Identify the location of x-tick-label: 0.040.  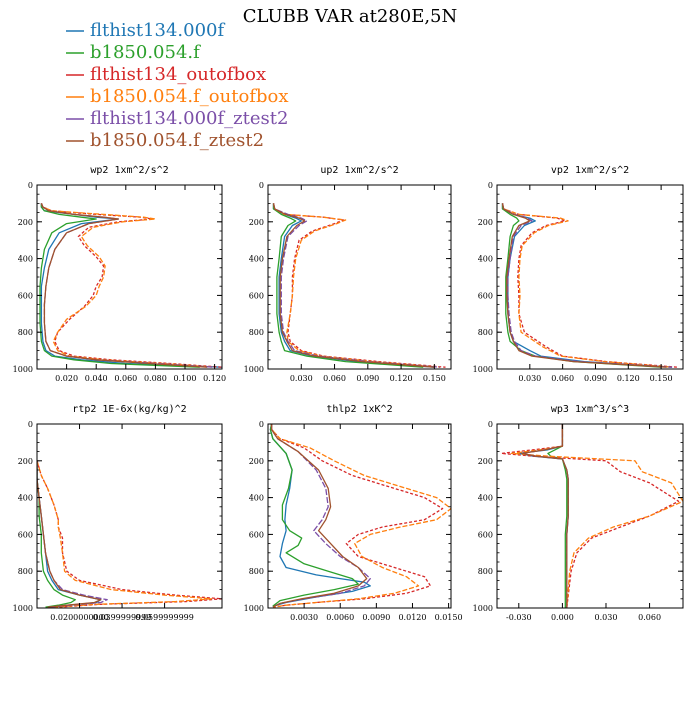
(96, 378).